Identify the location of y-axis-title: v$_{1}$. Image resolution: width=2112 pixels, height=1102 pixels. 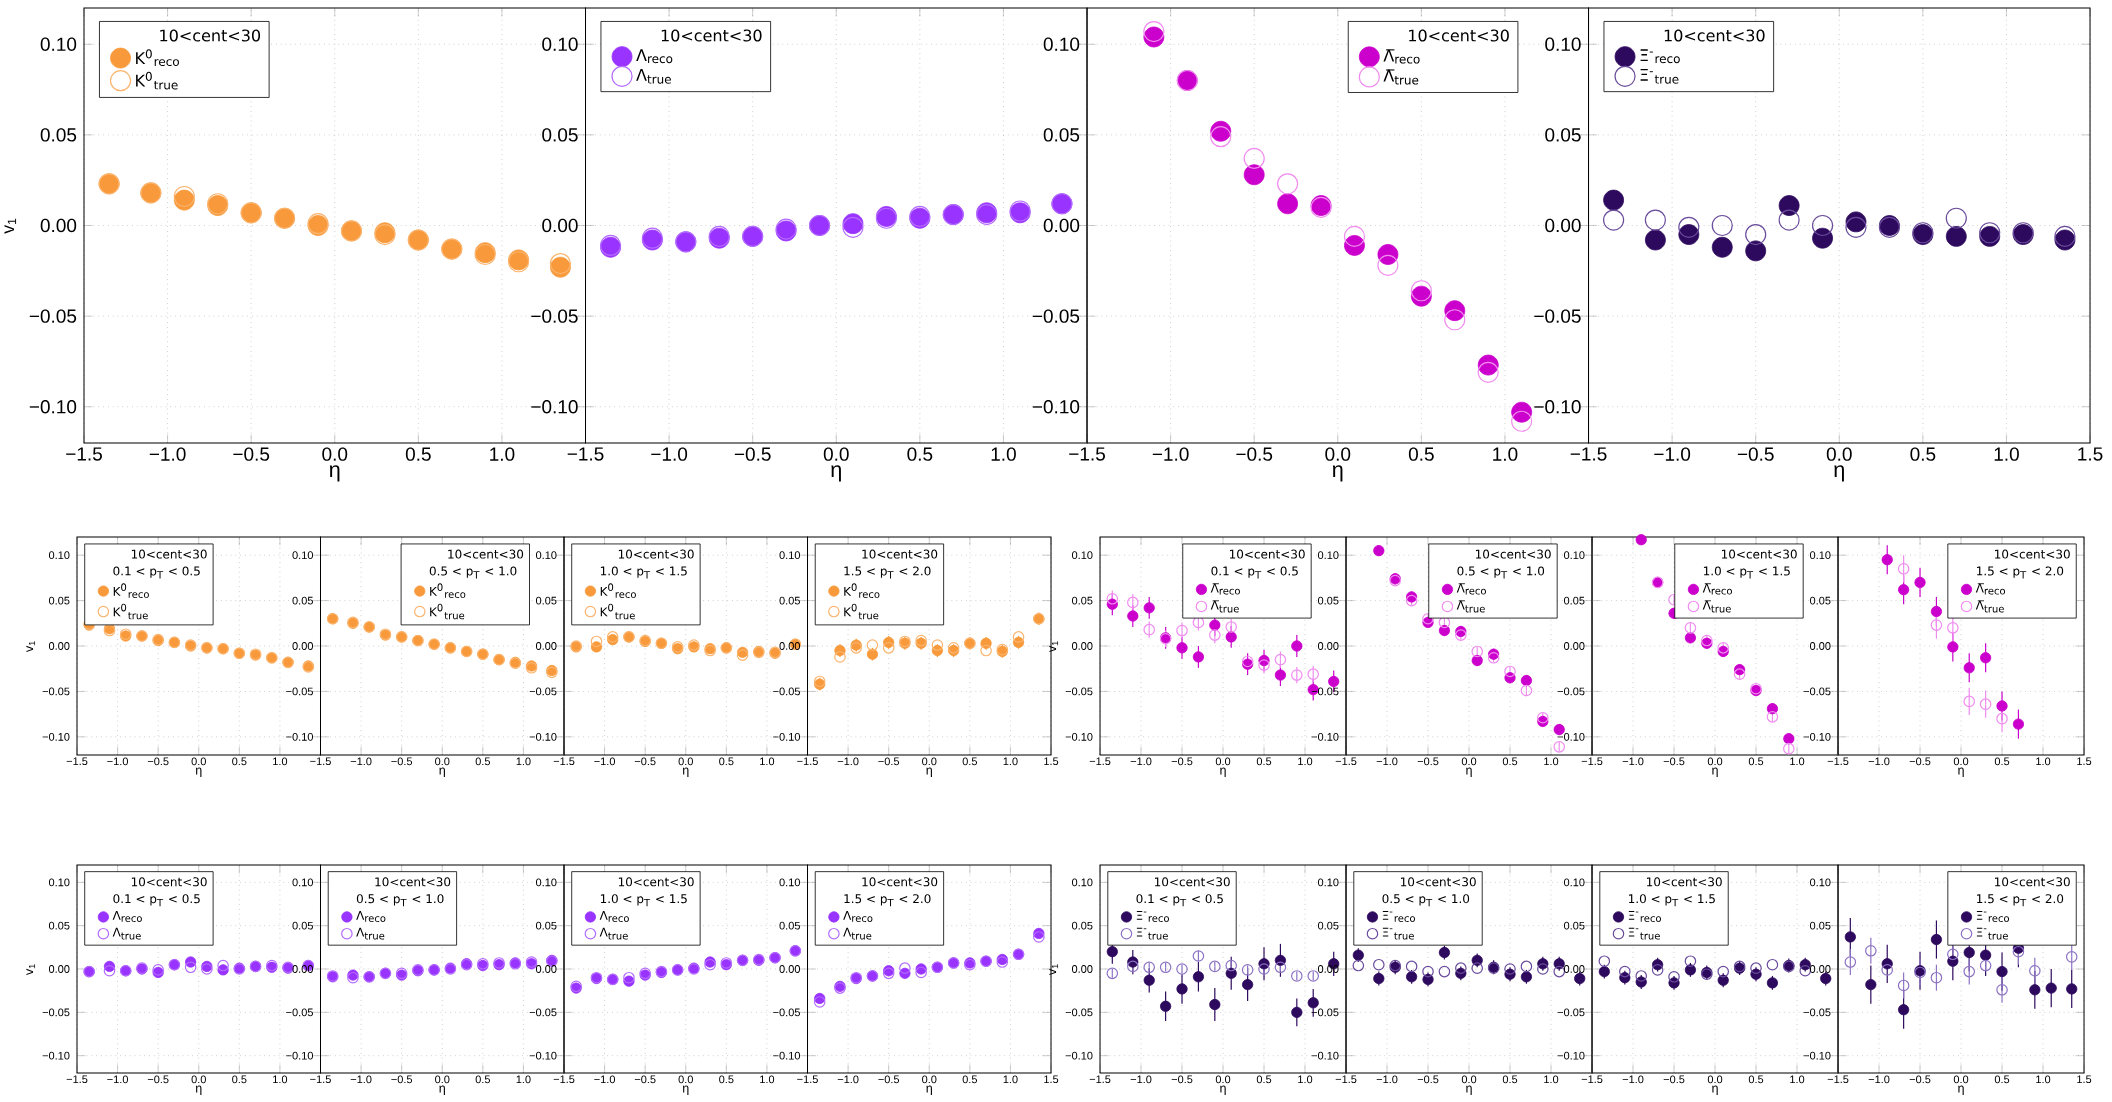
(1054, 970).